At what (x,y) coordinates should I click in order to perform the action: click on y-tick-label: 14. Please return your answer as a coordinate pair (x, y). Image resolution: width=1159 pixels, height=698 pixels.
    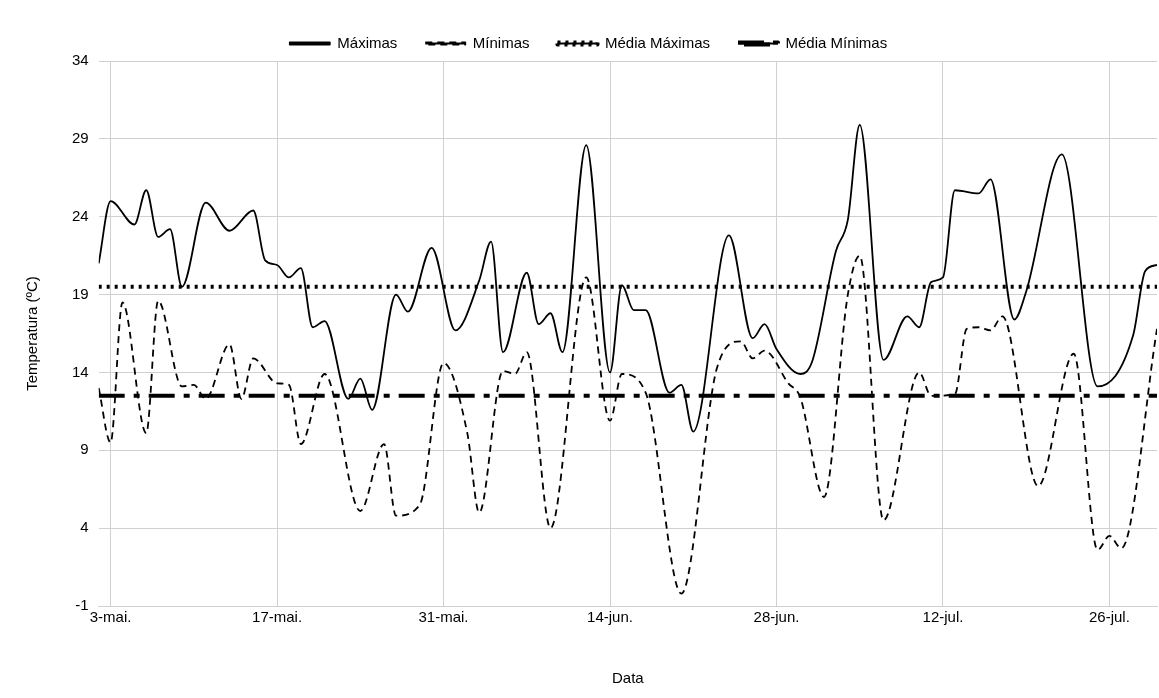
    Looking at the image, I should click on (80, 371).